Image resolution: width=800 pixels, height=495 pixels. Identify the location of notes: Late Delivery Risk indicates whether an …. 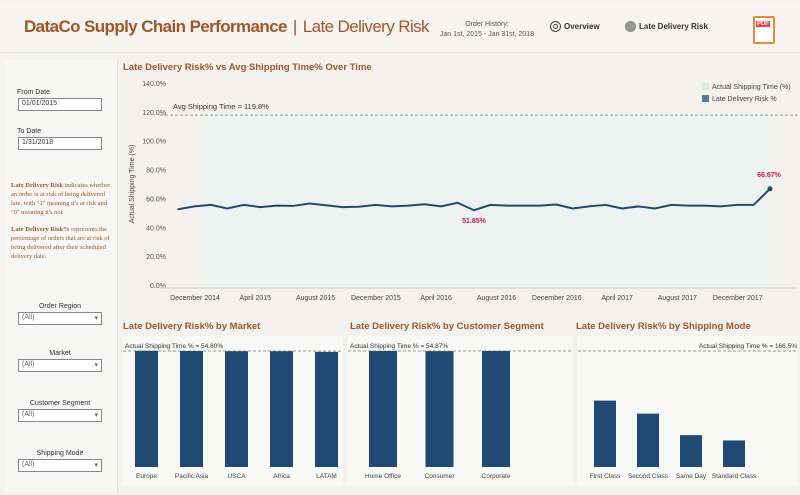
(63, 221).